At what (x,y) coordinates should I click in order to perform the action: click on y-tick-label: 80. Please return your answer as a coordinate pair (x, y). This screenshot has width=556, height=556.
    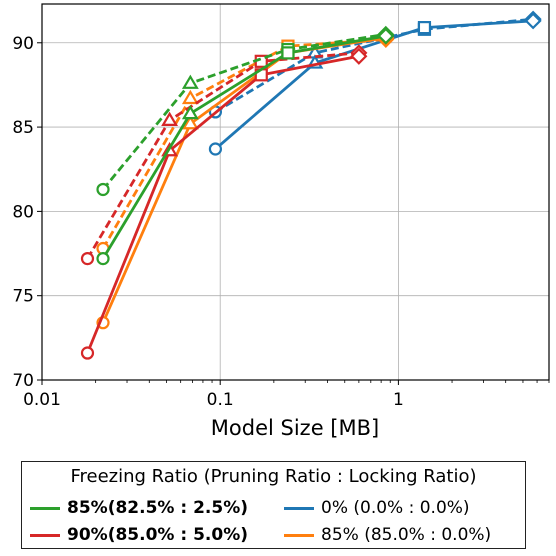
    Looking at the image, I should click on (23, 212).